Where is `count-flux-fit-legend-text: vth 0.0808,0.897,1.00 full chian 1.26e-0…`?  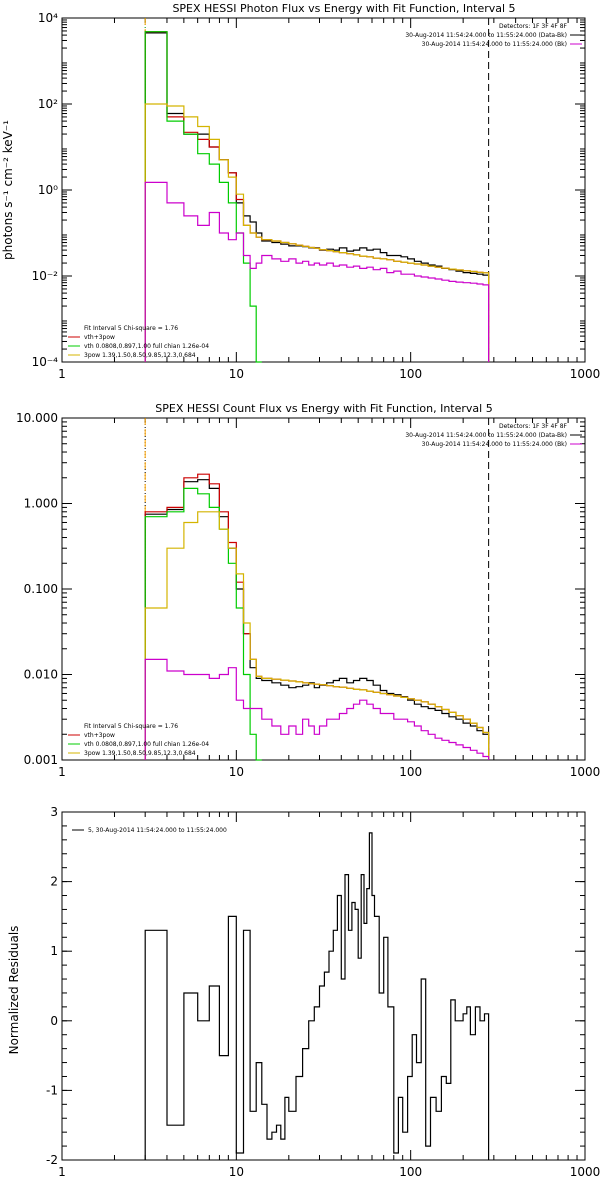
count-flux-fit-legend-text: vth 0.0808,0.897,1.00 full chian 1.26e-0… is located at coordinates (146, 744).